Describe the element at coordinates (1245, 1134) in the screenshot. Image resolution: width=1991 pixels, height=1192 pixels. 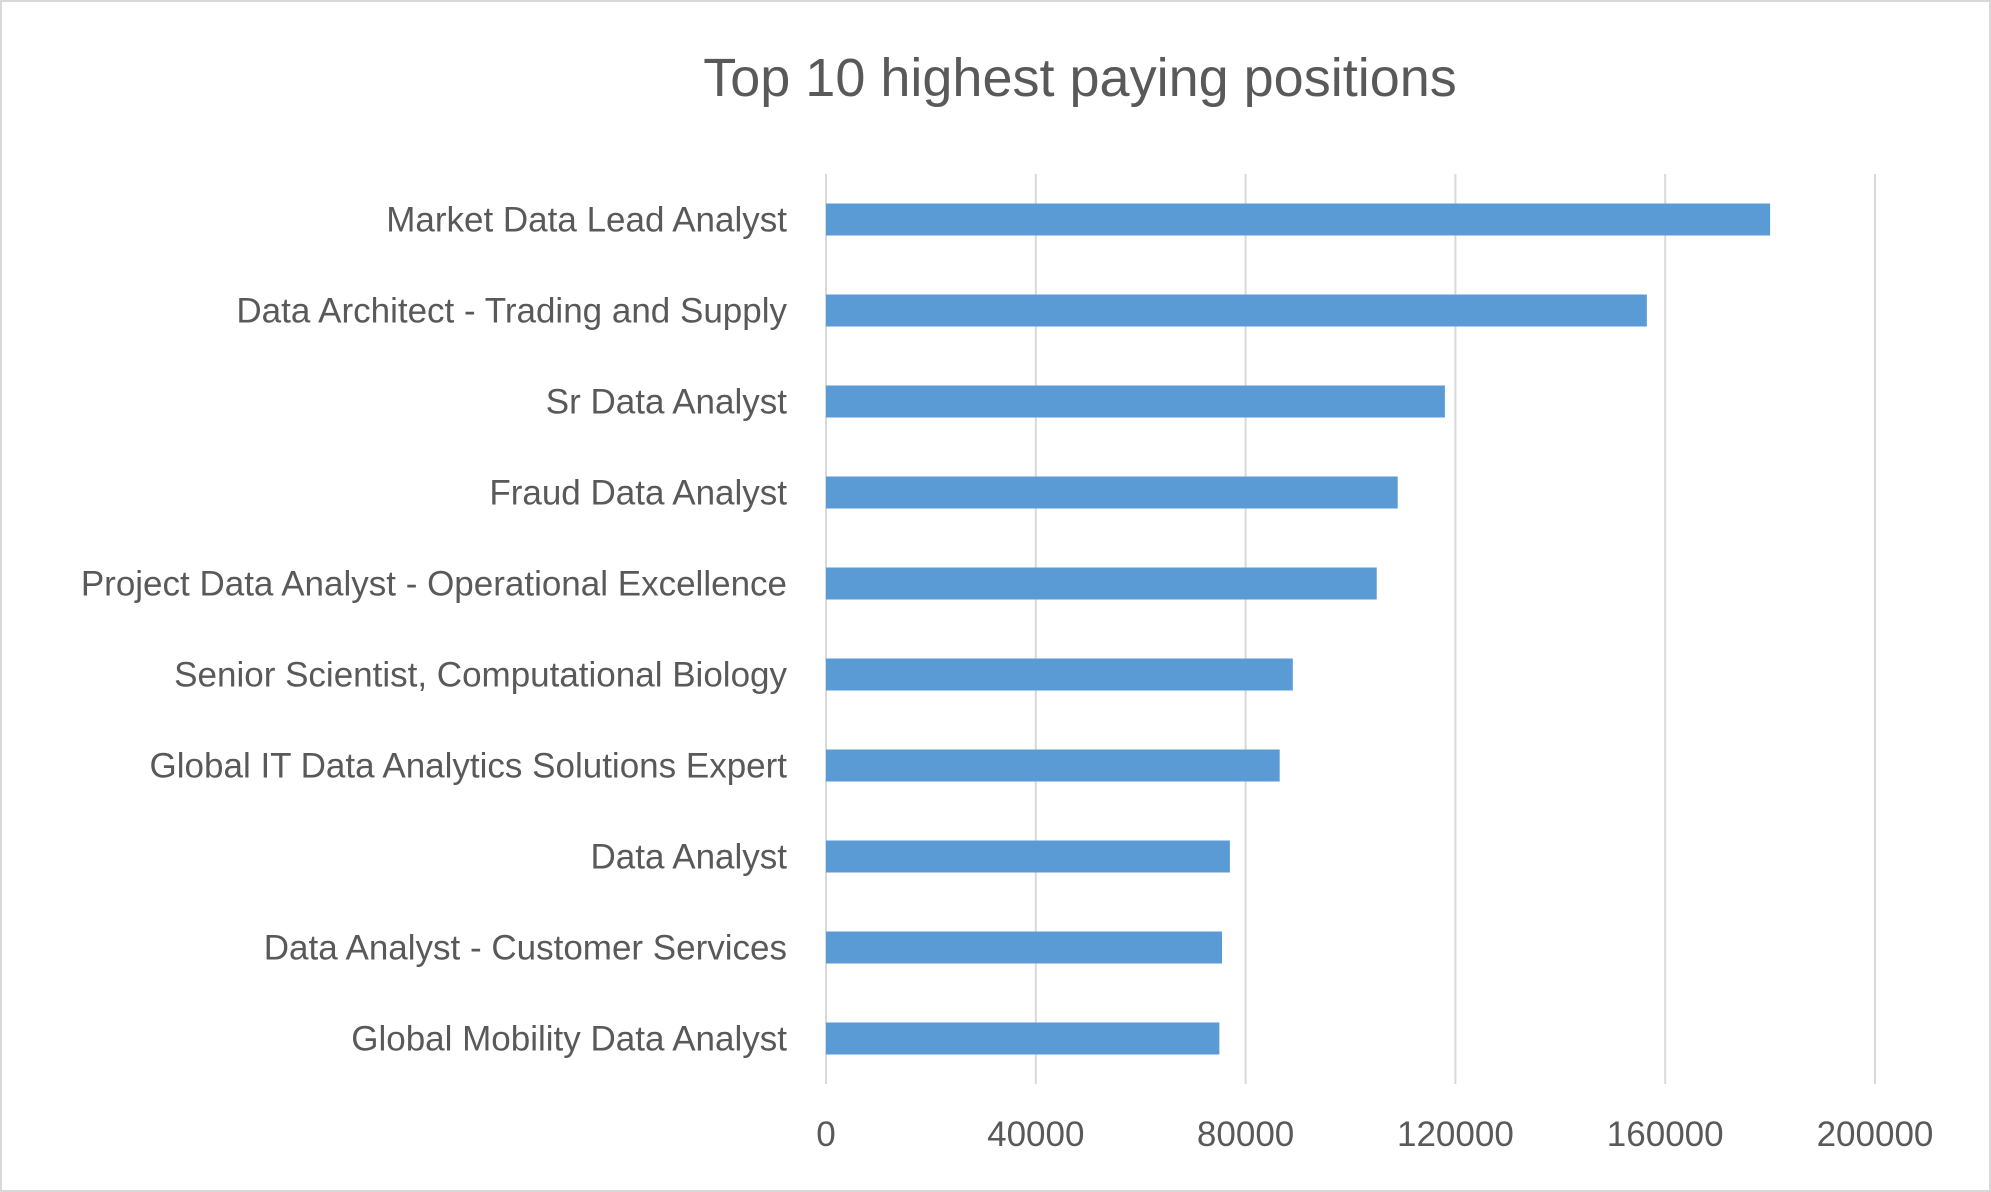
I see `x-tick-label: 80000` at that location.